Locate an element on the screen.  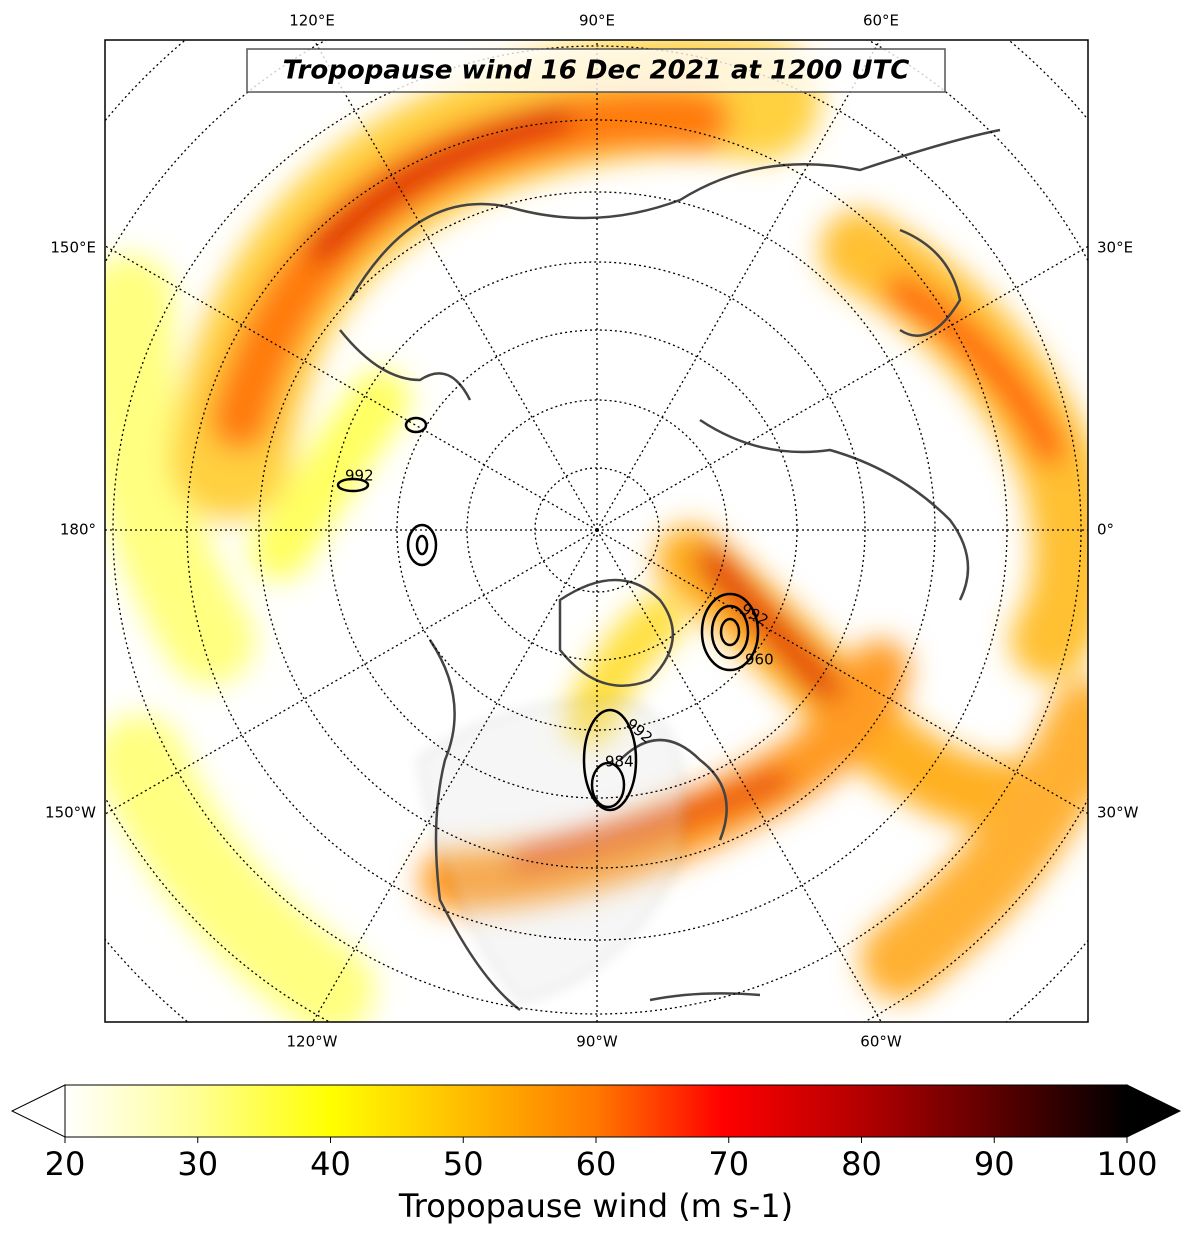
colorbar-tick-label: 30 is located at coordinates (197, 1164).